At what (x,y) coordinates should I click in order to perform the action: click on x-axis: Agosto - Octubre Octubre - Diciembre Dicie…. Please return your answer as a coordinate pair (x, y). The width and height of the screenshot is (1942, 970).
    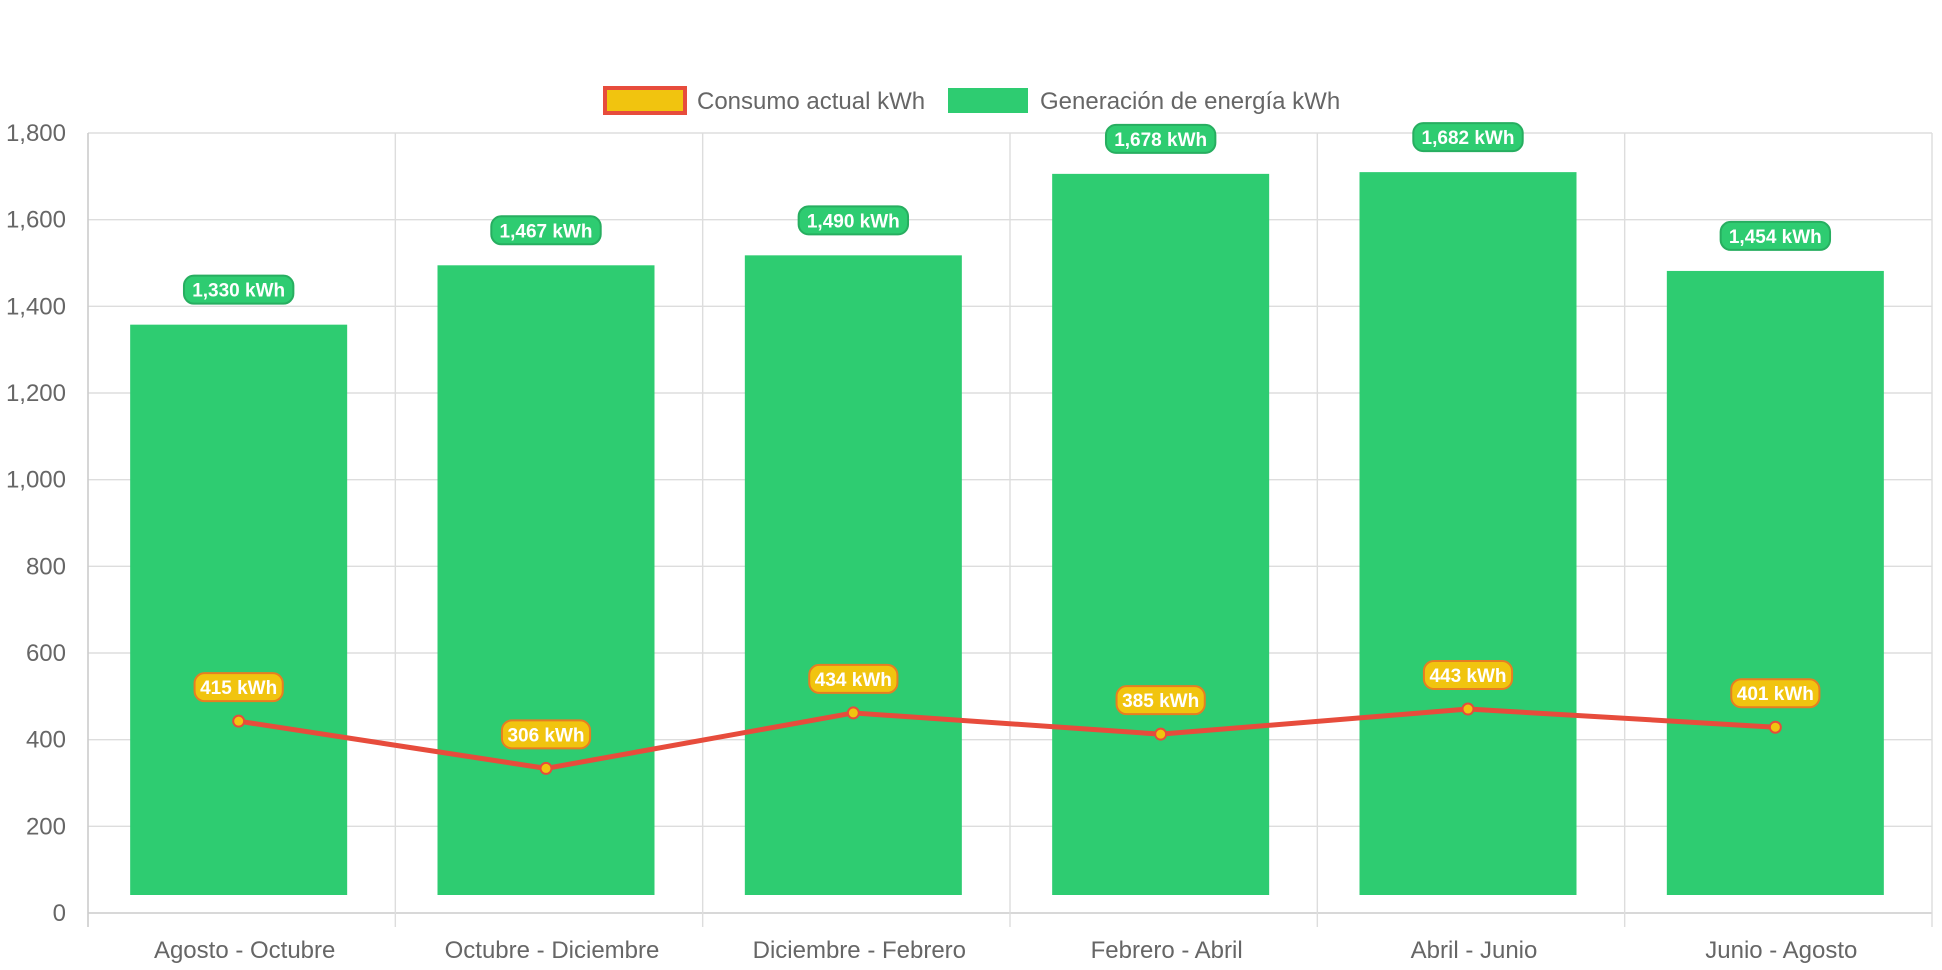
    Looking at the image, I should click on (1005, 950).